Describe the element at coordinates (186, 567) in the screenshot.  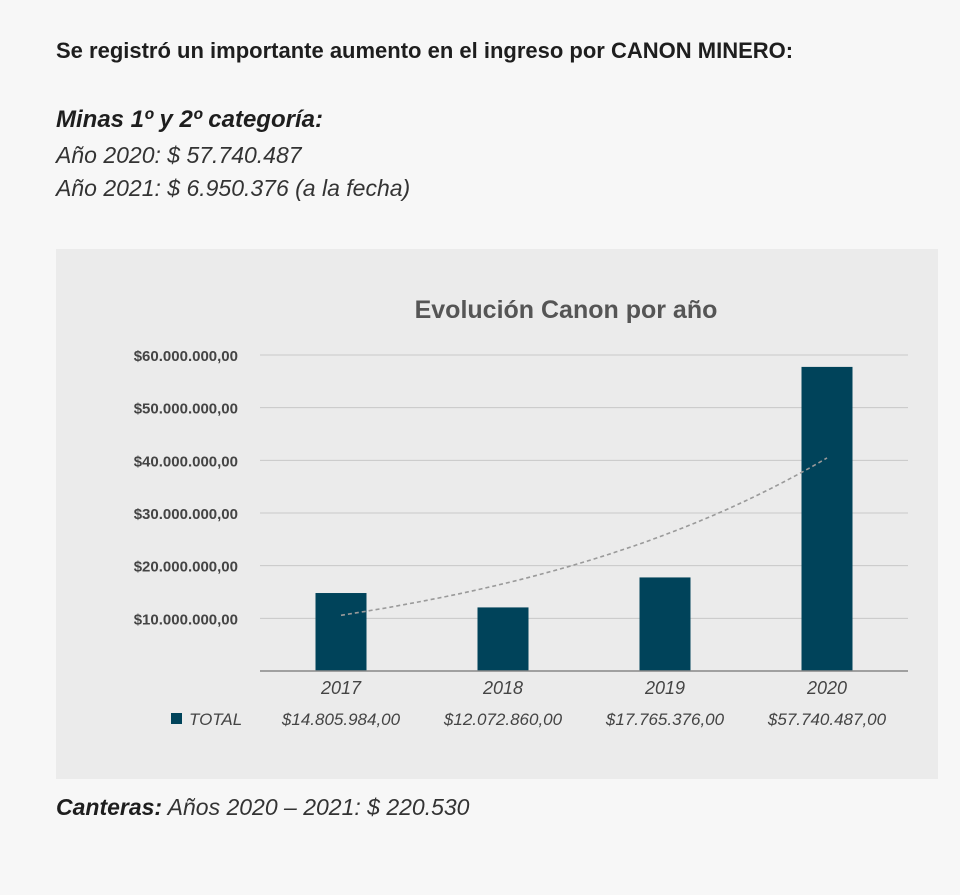
I see `y-tick-label: $20.000.000,00` at that location.